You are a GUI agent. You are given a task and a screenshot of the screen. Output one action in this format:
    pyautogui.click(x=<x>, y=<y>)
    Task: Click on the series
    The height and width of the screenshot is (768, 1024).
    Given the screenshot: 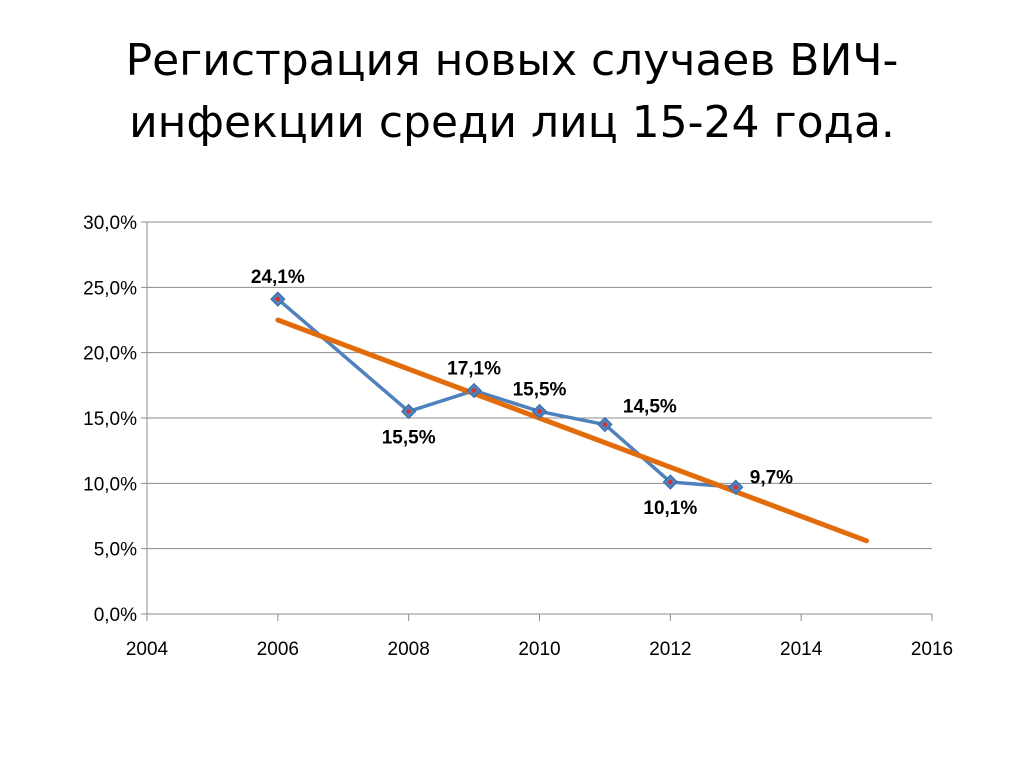 What is the action you would take?
    pyautogui.click(x=506, y=393)
    